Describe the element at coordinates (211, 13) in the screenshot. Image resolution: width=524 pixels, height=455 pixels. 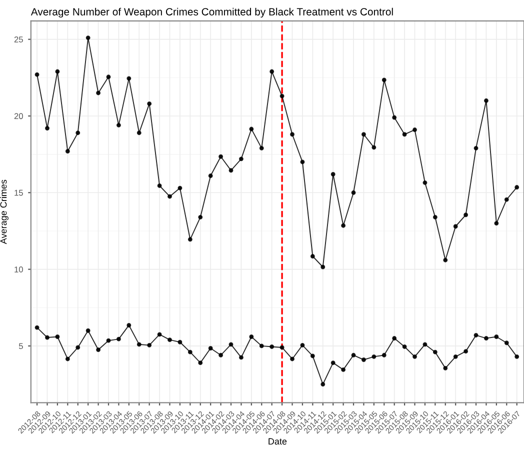
I see `chart-title: Average Number of Weapon Crimes Committed by Black Treatment vs Control` at that location.